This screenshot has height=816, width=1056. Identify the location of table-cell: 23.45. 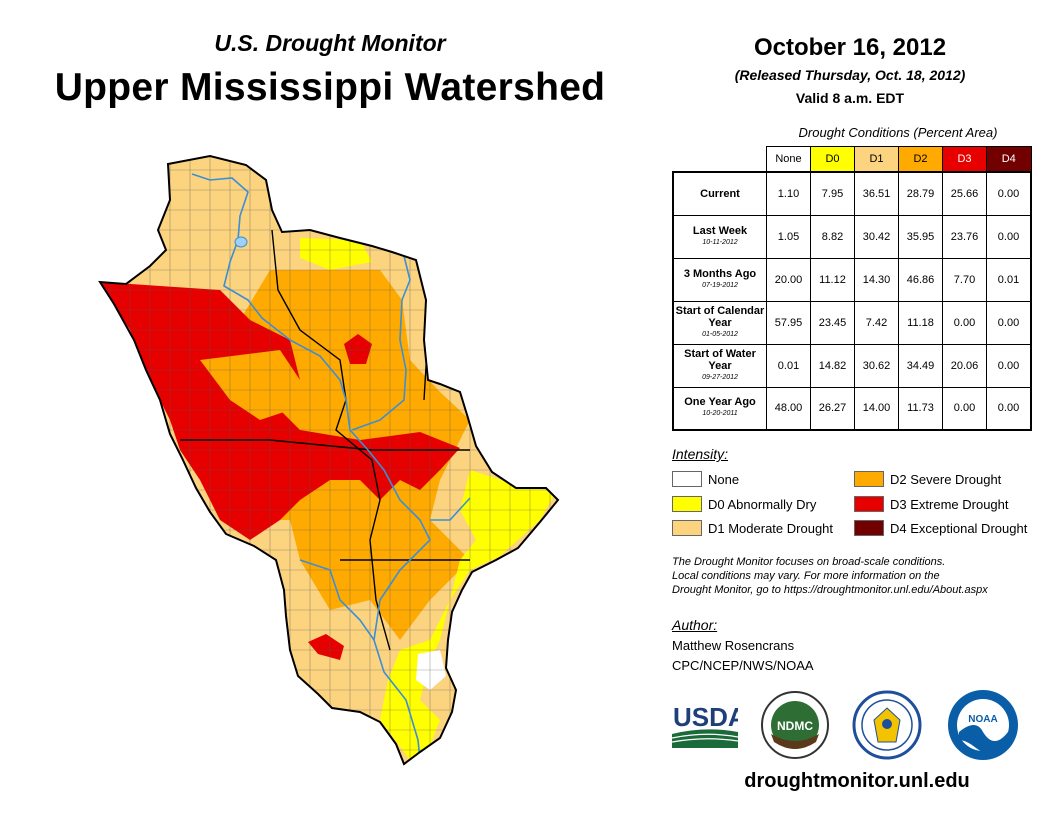
(832, 322).